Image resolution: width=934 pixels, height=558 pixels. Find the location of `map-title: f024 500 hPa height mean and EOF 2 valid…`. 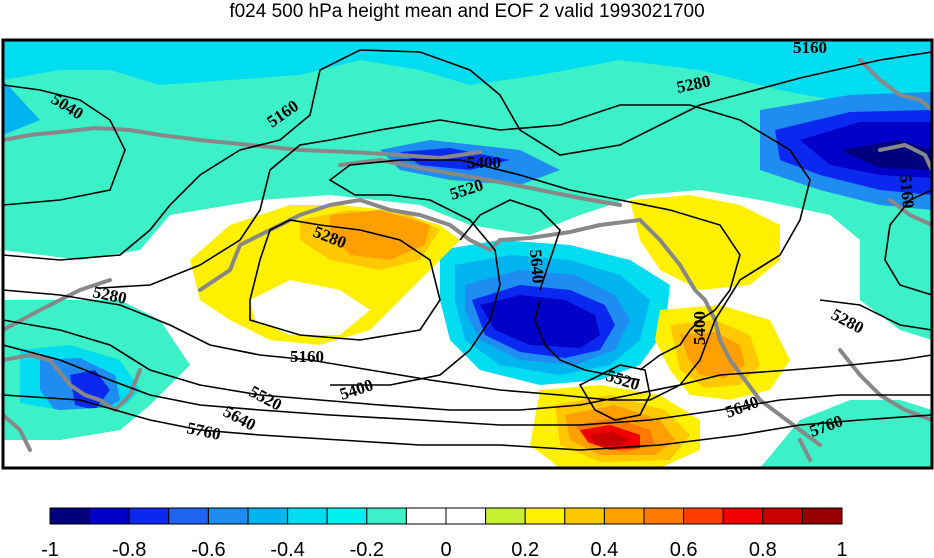

map-title: f024 500 hPa height mean and EOF 2 valid… is located at coordinates (467, 11).